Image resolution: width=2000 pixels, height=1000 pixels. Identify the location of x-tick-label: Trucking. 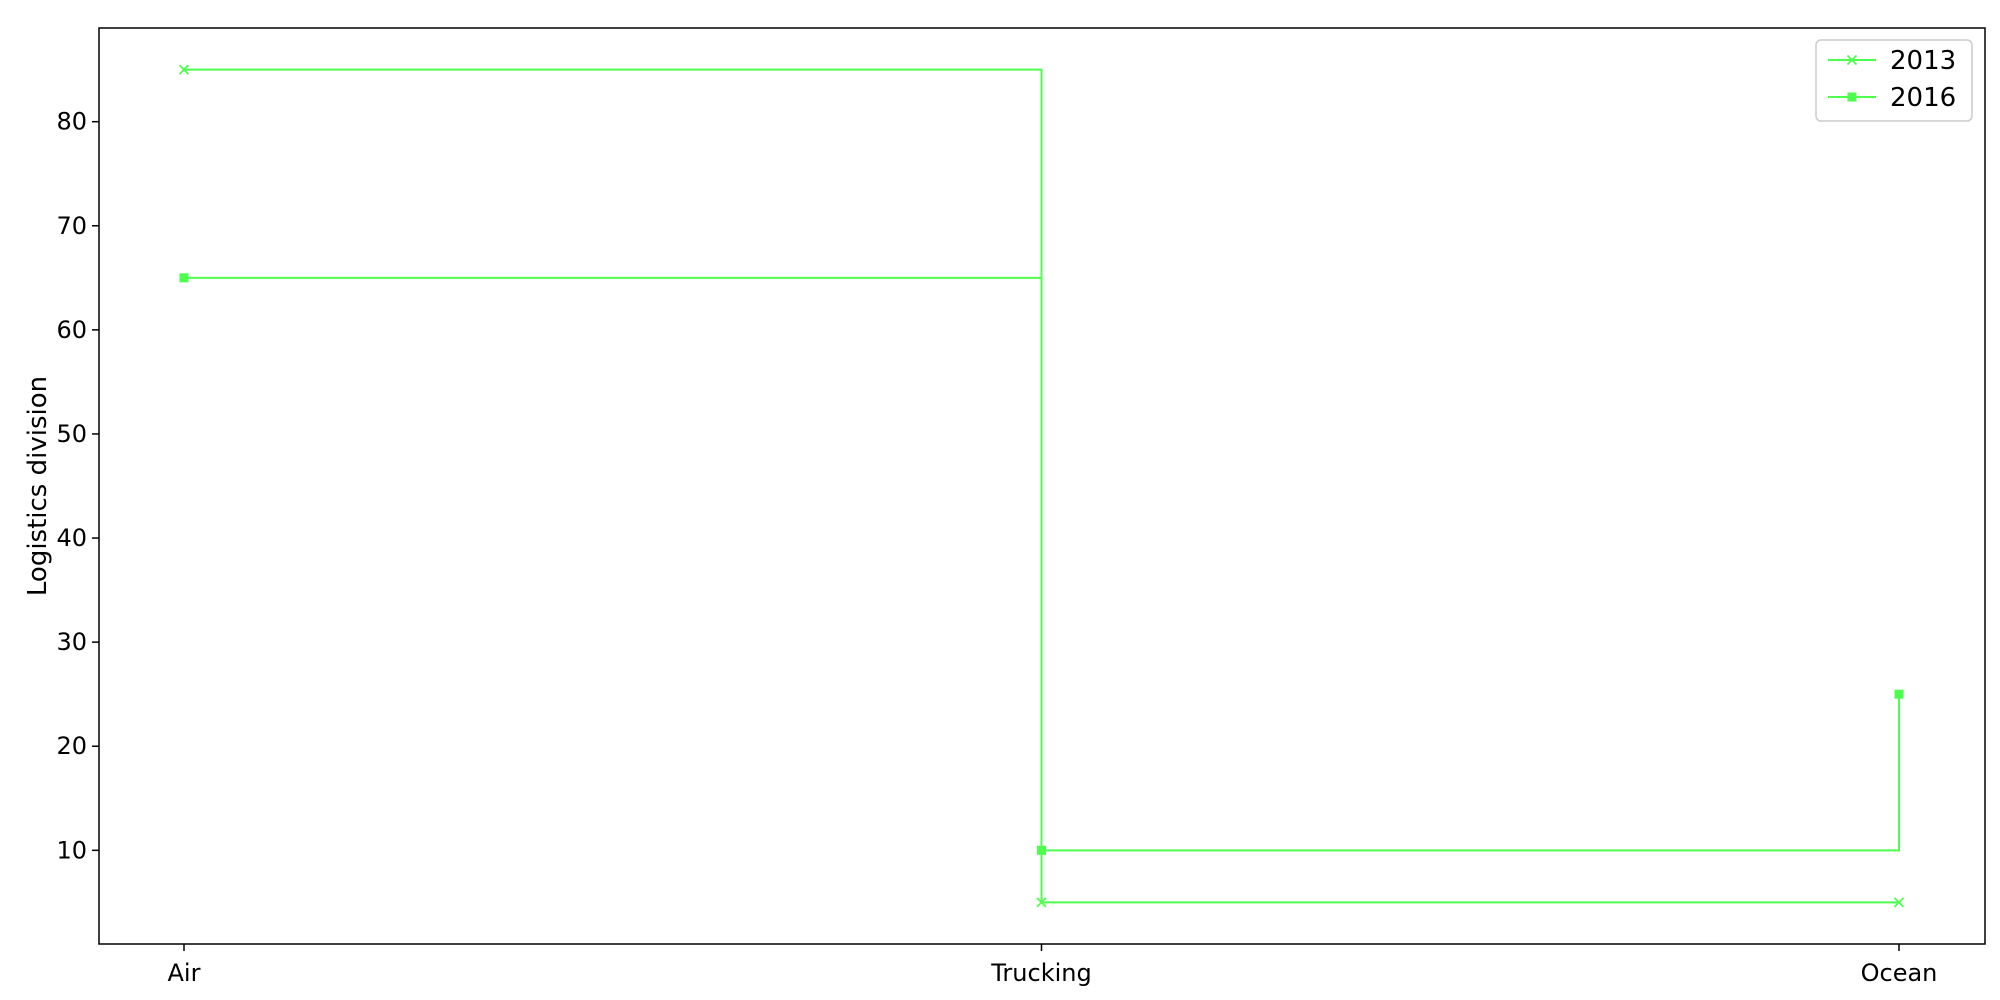
(1040, 973).